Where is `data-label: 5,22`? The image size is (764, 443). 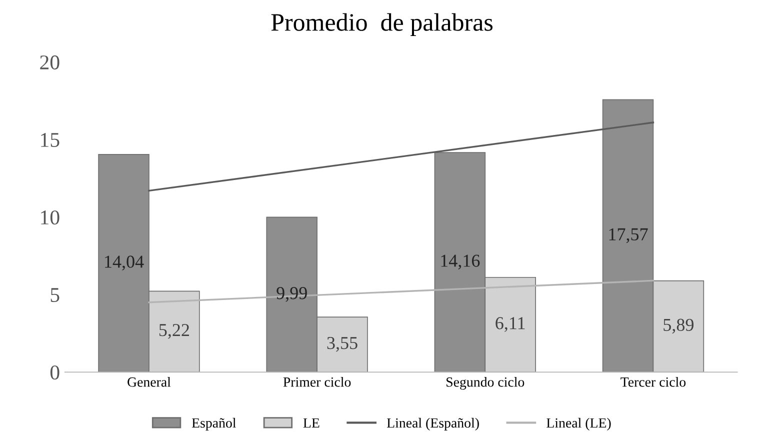
data-label: 5,22 is located at coordinates (174, 331).